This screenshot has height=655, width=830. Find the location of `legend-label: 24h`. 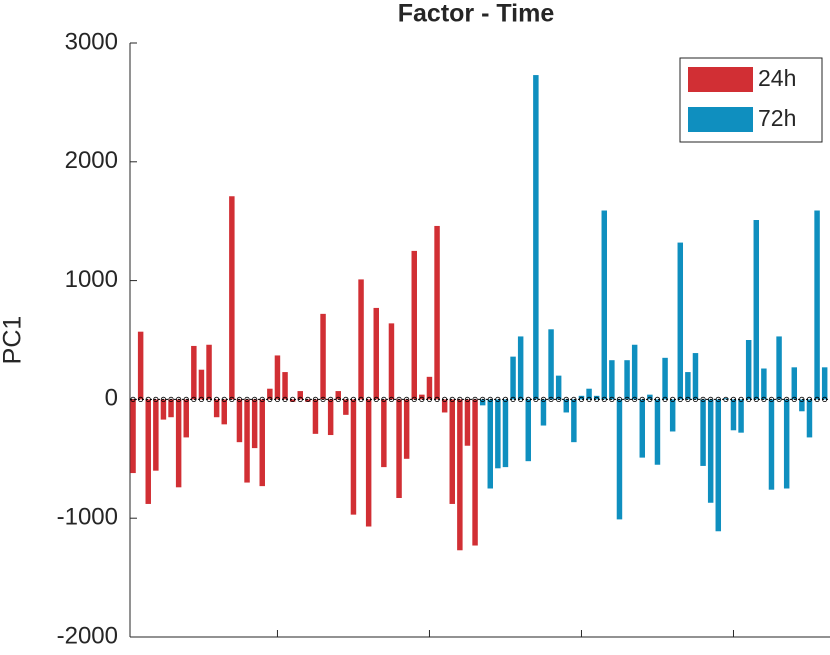

legend-label: 24h is located at coordinates (777, 78).